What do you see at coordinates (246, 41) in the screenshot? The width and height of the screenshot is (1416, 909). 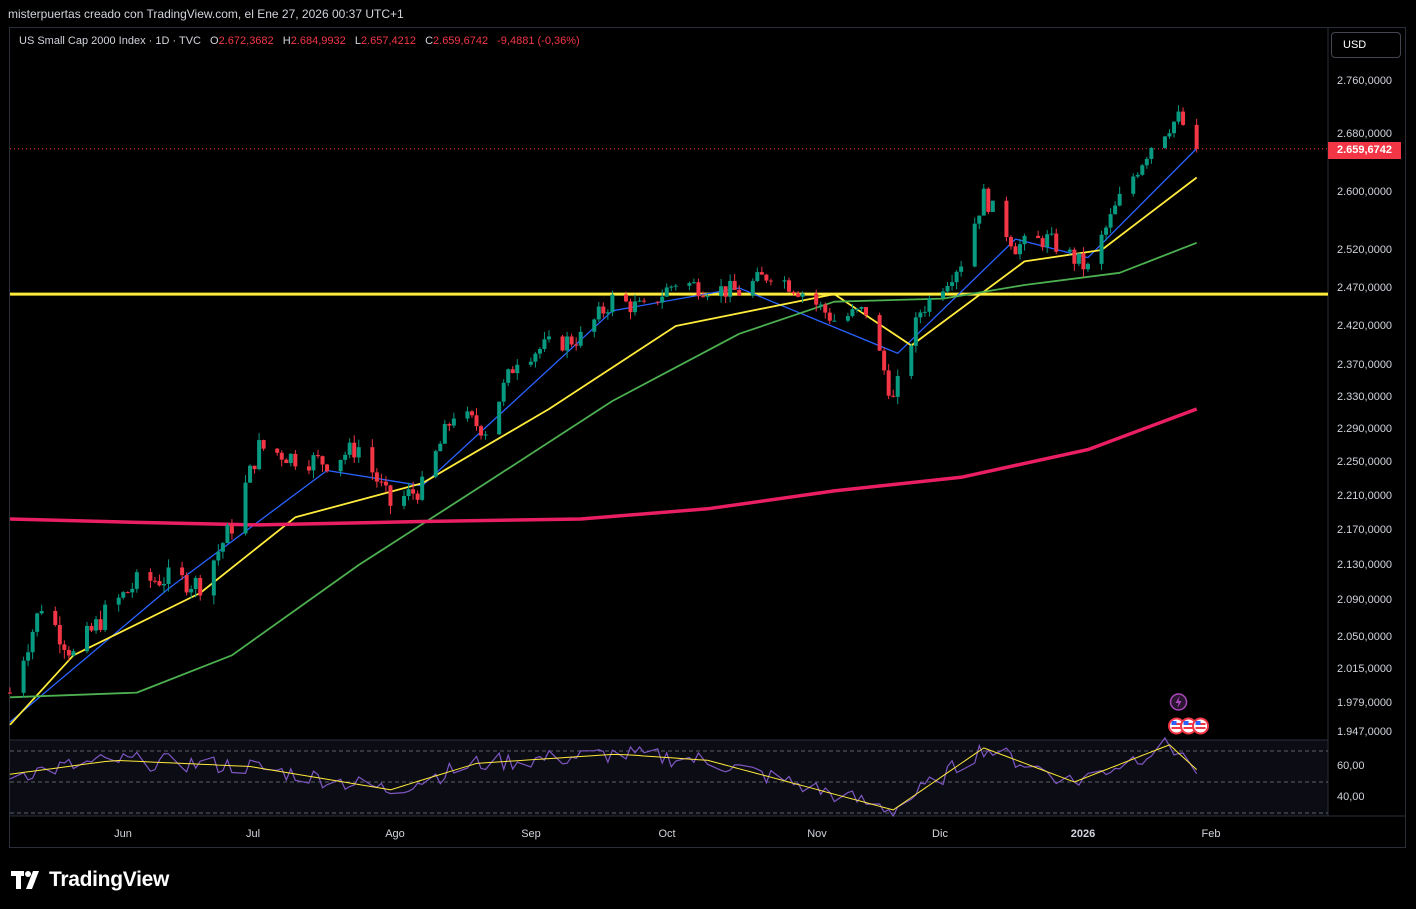 I see `open-value: 2.672,3682` at bounding box center [246, 41].